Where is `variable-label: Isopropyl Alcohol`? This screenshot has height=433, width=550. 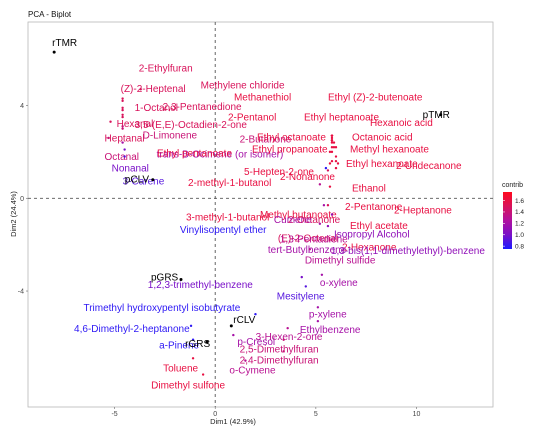
variable-label: Isopropyl Alcohol is located at coordinates (372, 235).